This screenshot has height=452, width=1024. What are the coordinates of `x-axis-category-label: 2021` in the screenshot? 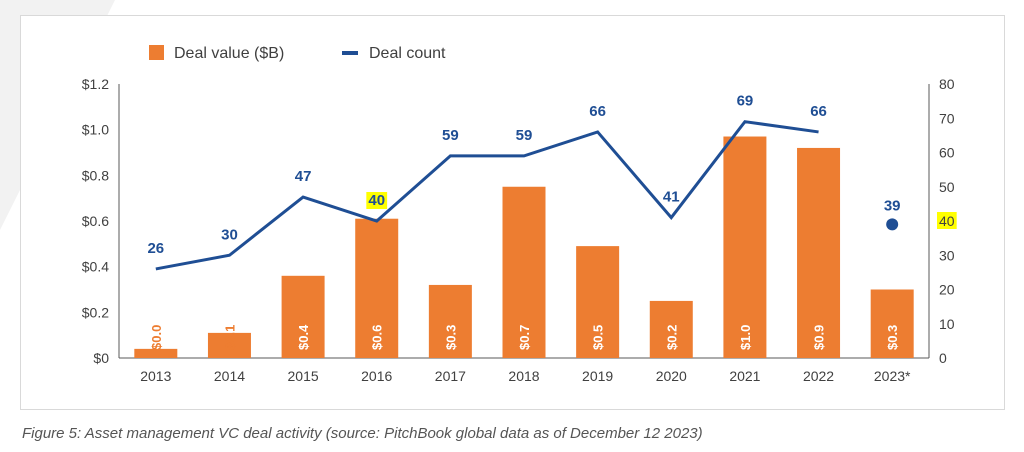 It's located at (744, 376).